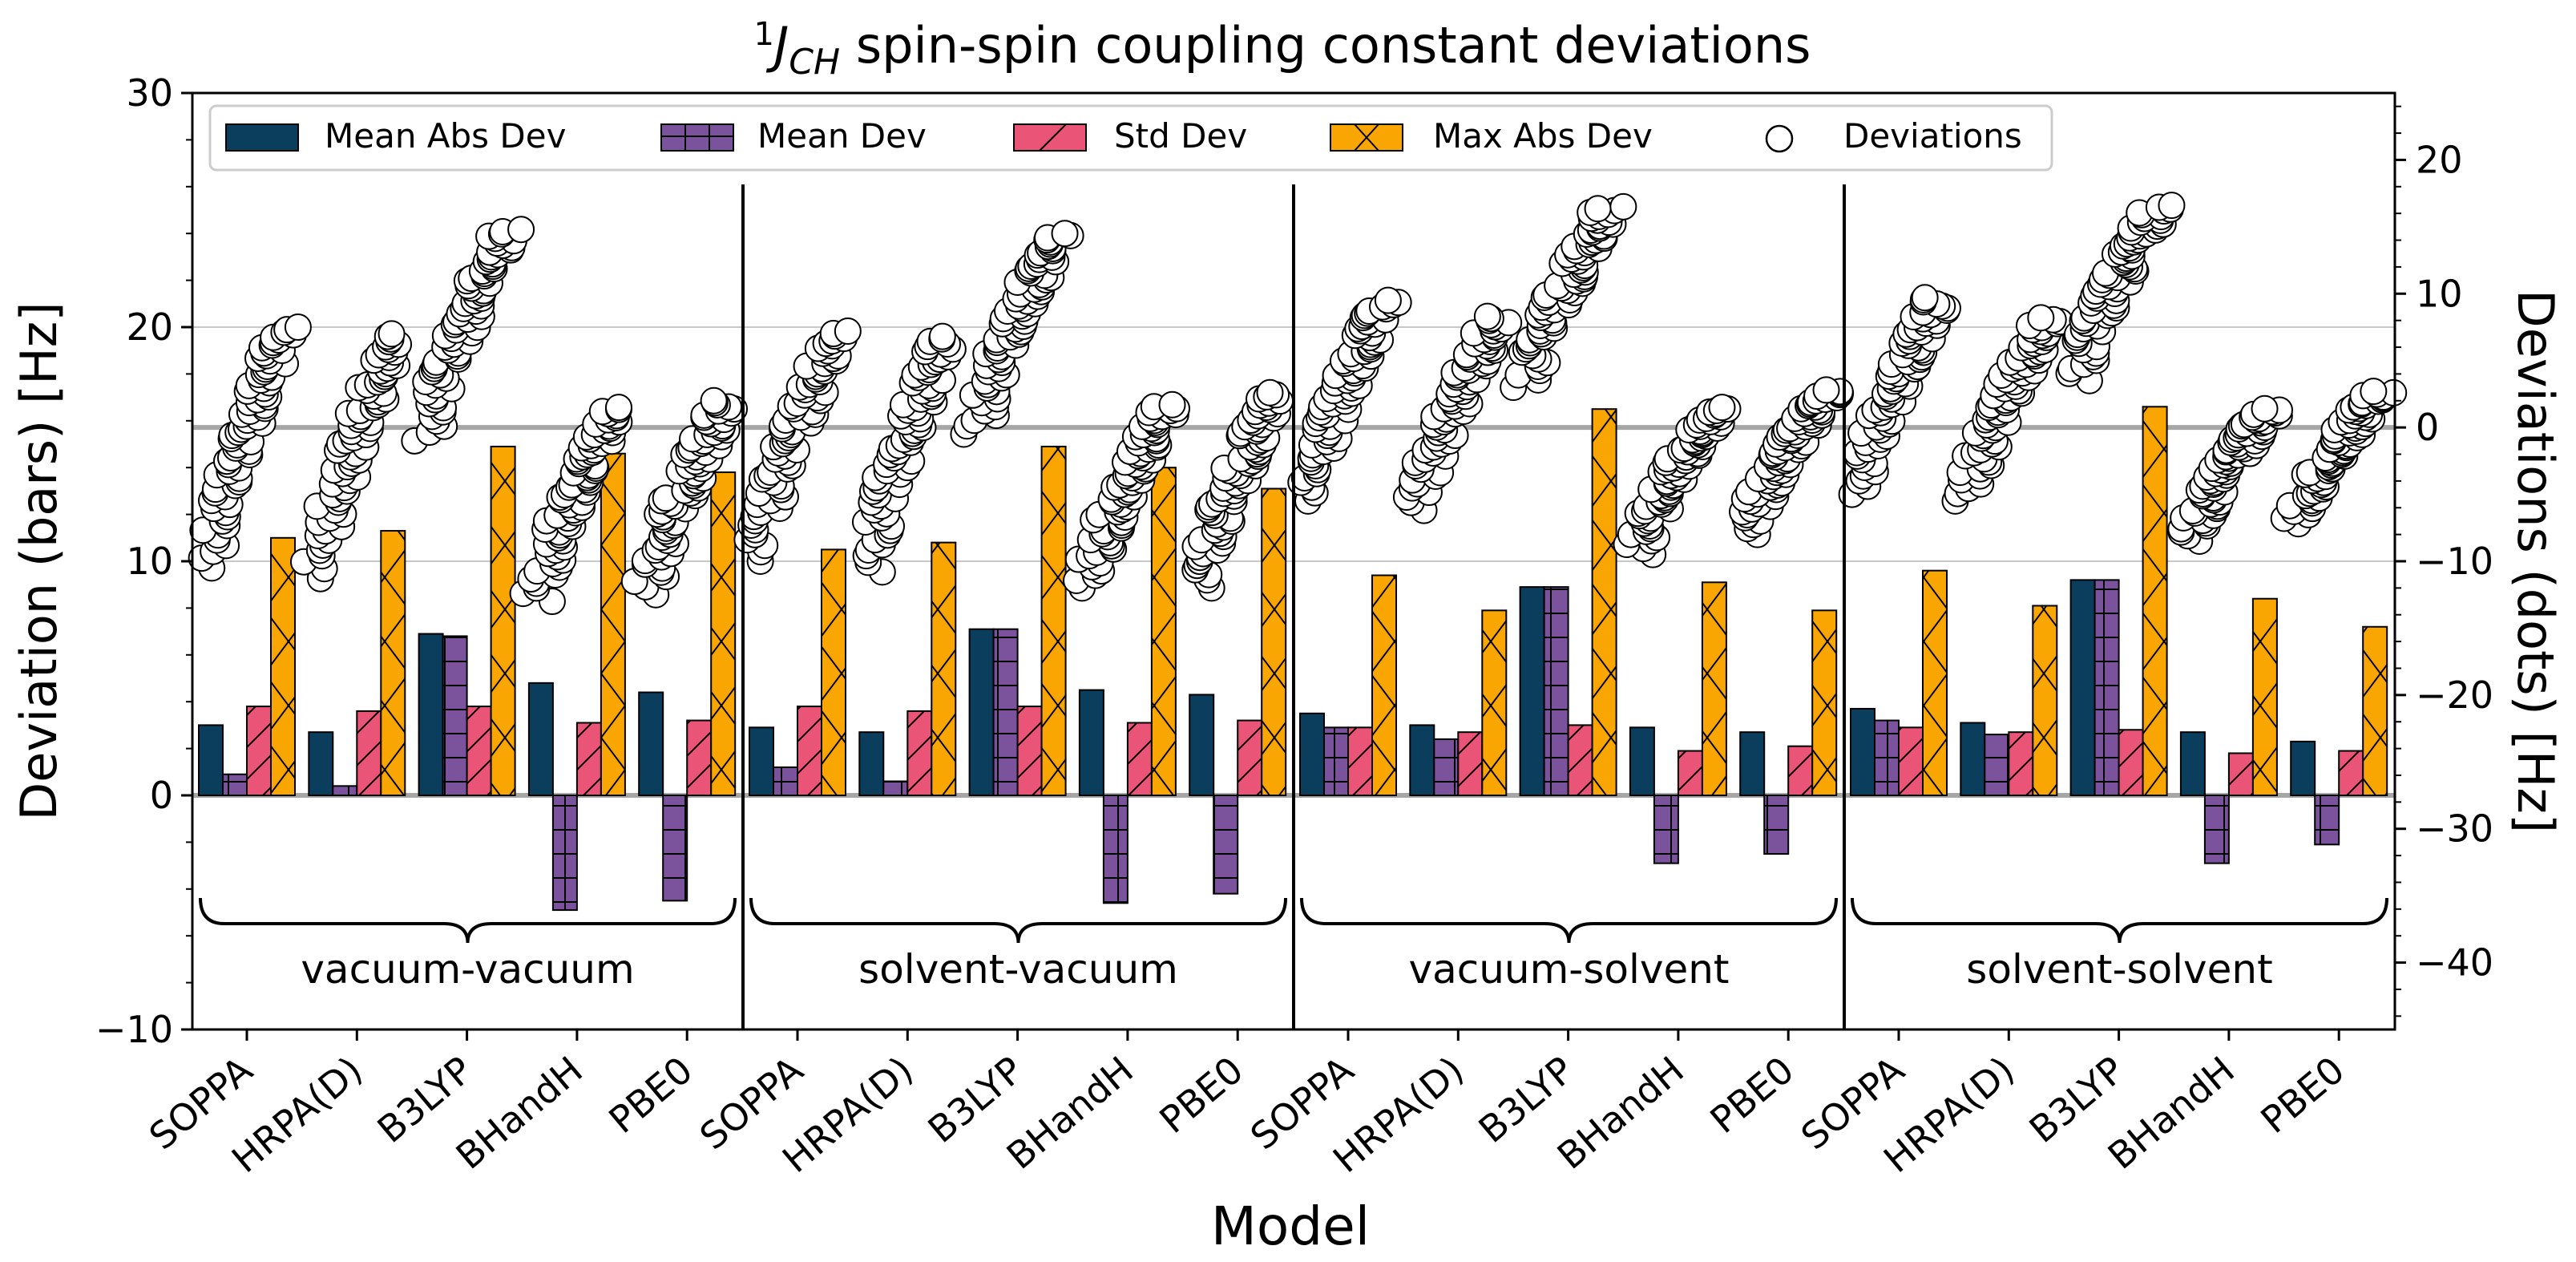 This screenshot has width=2576, height=1262. What do you see at coordinates (1569, 970) in the screenshot?
I see `group-label: vacuum-solvent` at bounding box center [1569, 970].